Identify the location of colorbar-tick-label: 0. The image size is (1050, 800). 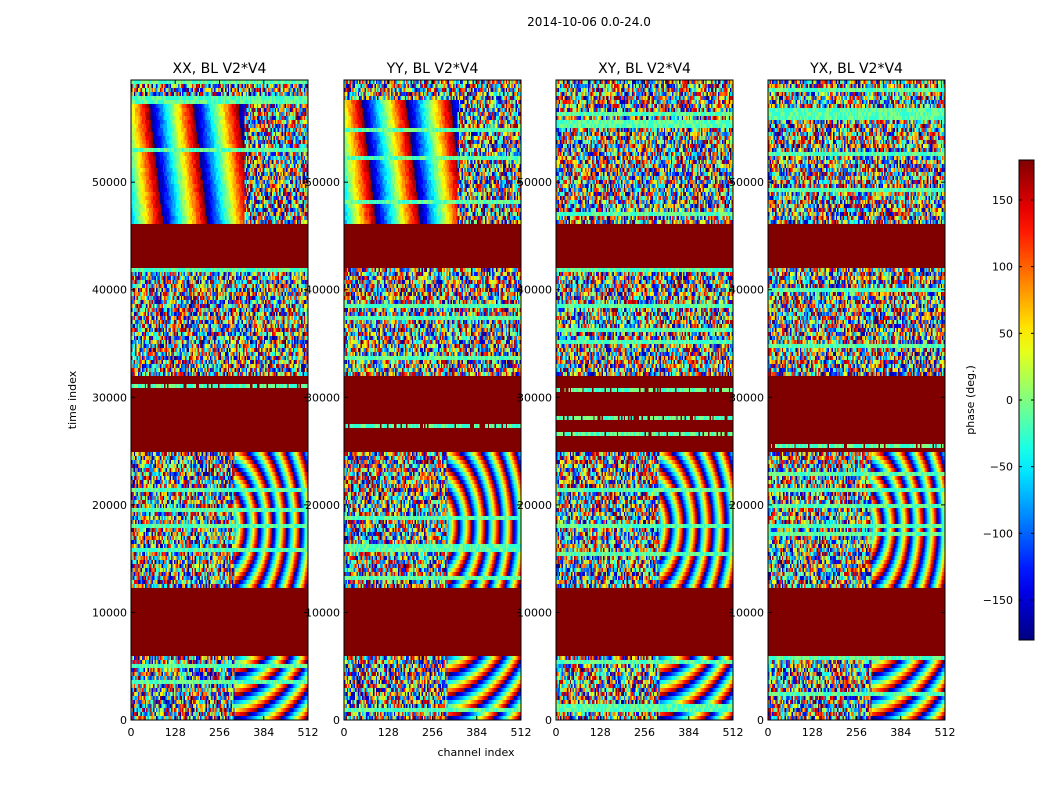
(1009, 400).